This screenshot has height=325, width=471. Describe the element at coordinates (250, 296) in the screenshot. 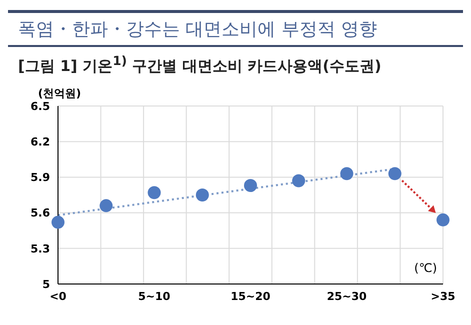

I see `x-tick-label: 15~20` at that location.